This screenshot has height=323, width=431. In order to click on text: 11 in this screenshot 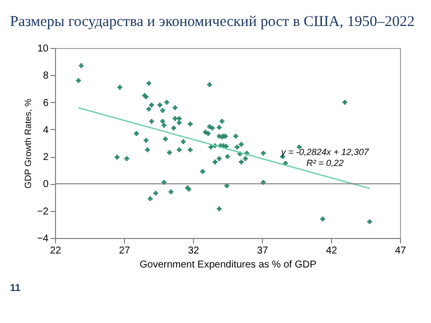, I will do `click(16, 288)`.